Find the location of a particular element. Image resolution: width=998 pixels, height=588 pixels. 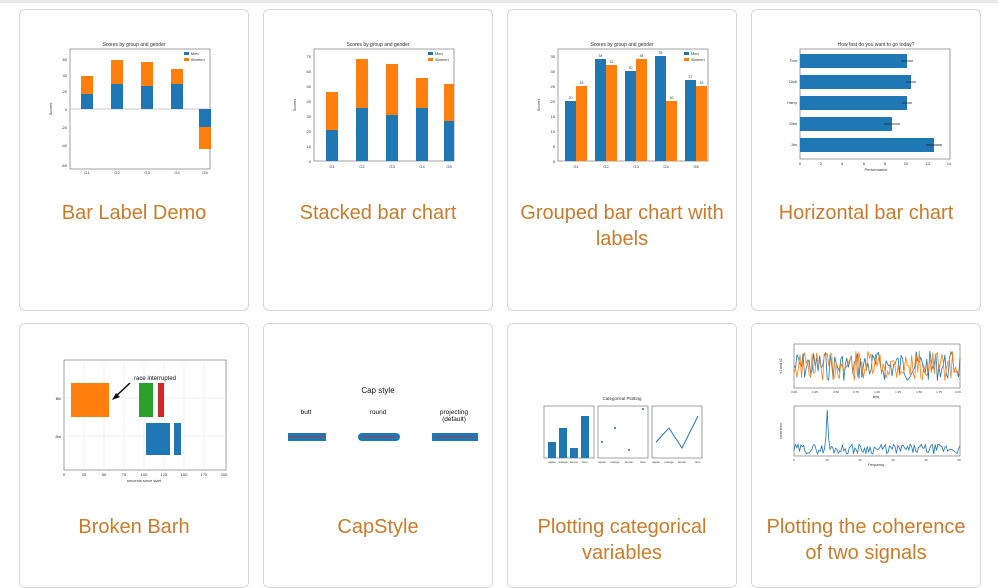

card-title: Bar Label Demo is located at coordinates (134, 213).